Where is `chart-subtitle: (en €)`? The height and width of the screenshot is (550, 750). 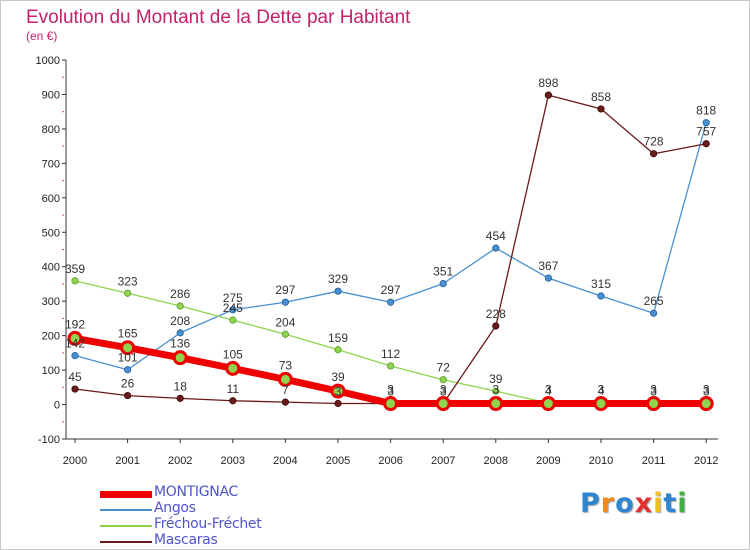 chart-subtitle: (en €) is located at coordinates (41, 36).